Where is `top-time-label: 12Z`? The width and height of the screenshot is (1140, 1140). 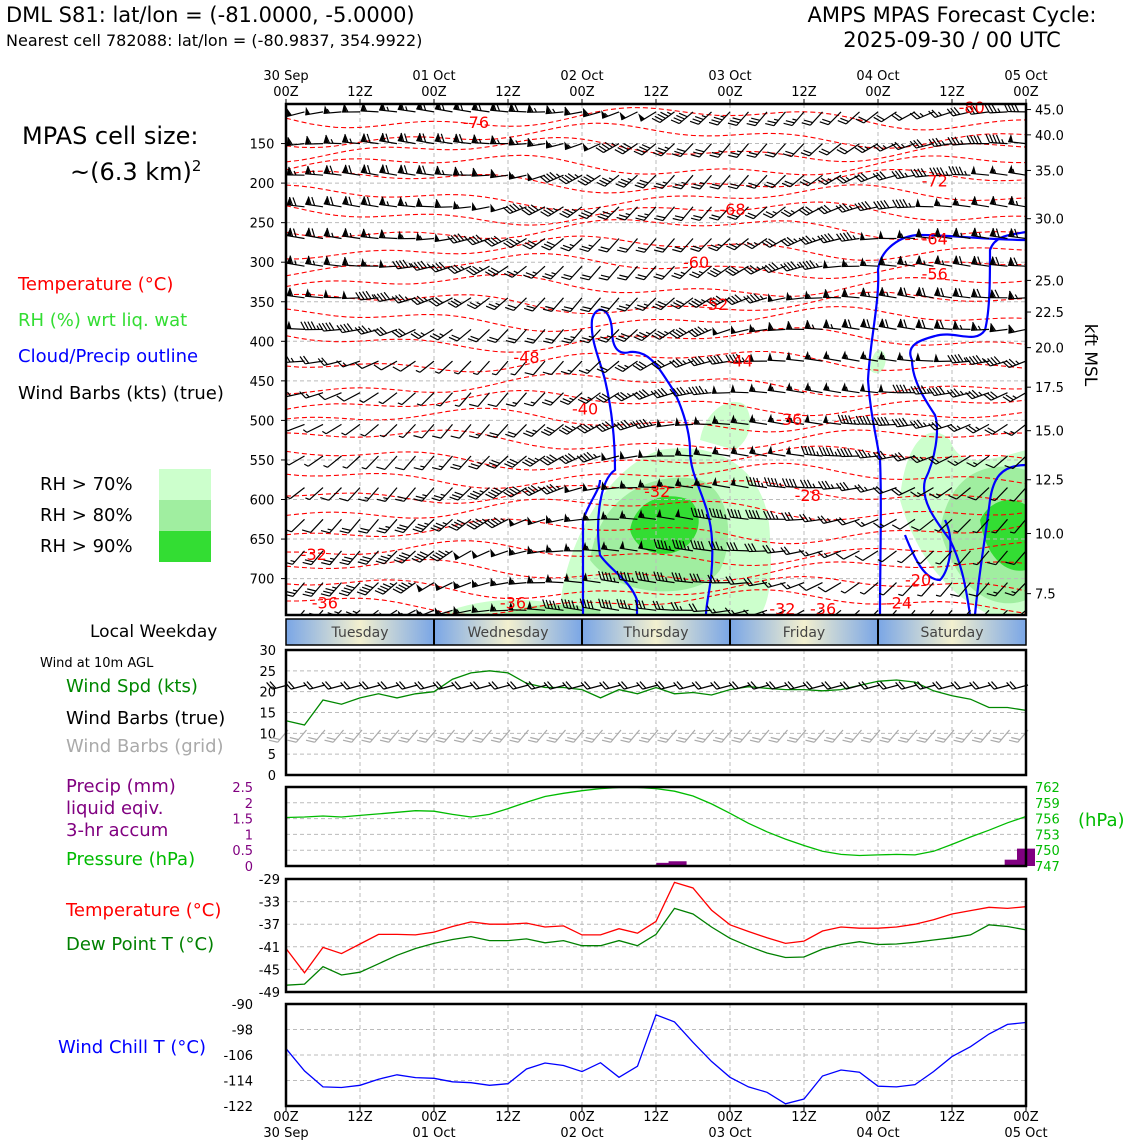 top-time-label: 12Z is located at coordinates (360, 92).